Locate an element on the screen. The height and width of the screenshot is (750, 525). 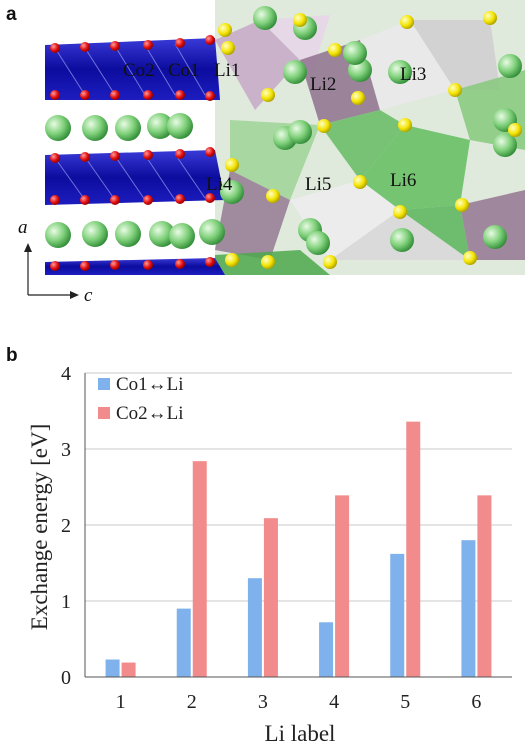
chart-legend: Co1↔Li Co2↔Li is located at coordinates (141, 399).